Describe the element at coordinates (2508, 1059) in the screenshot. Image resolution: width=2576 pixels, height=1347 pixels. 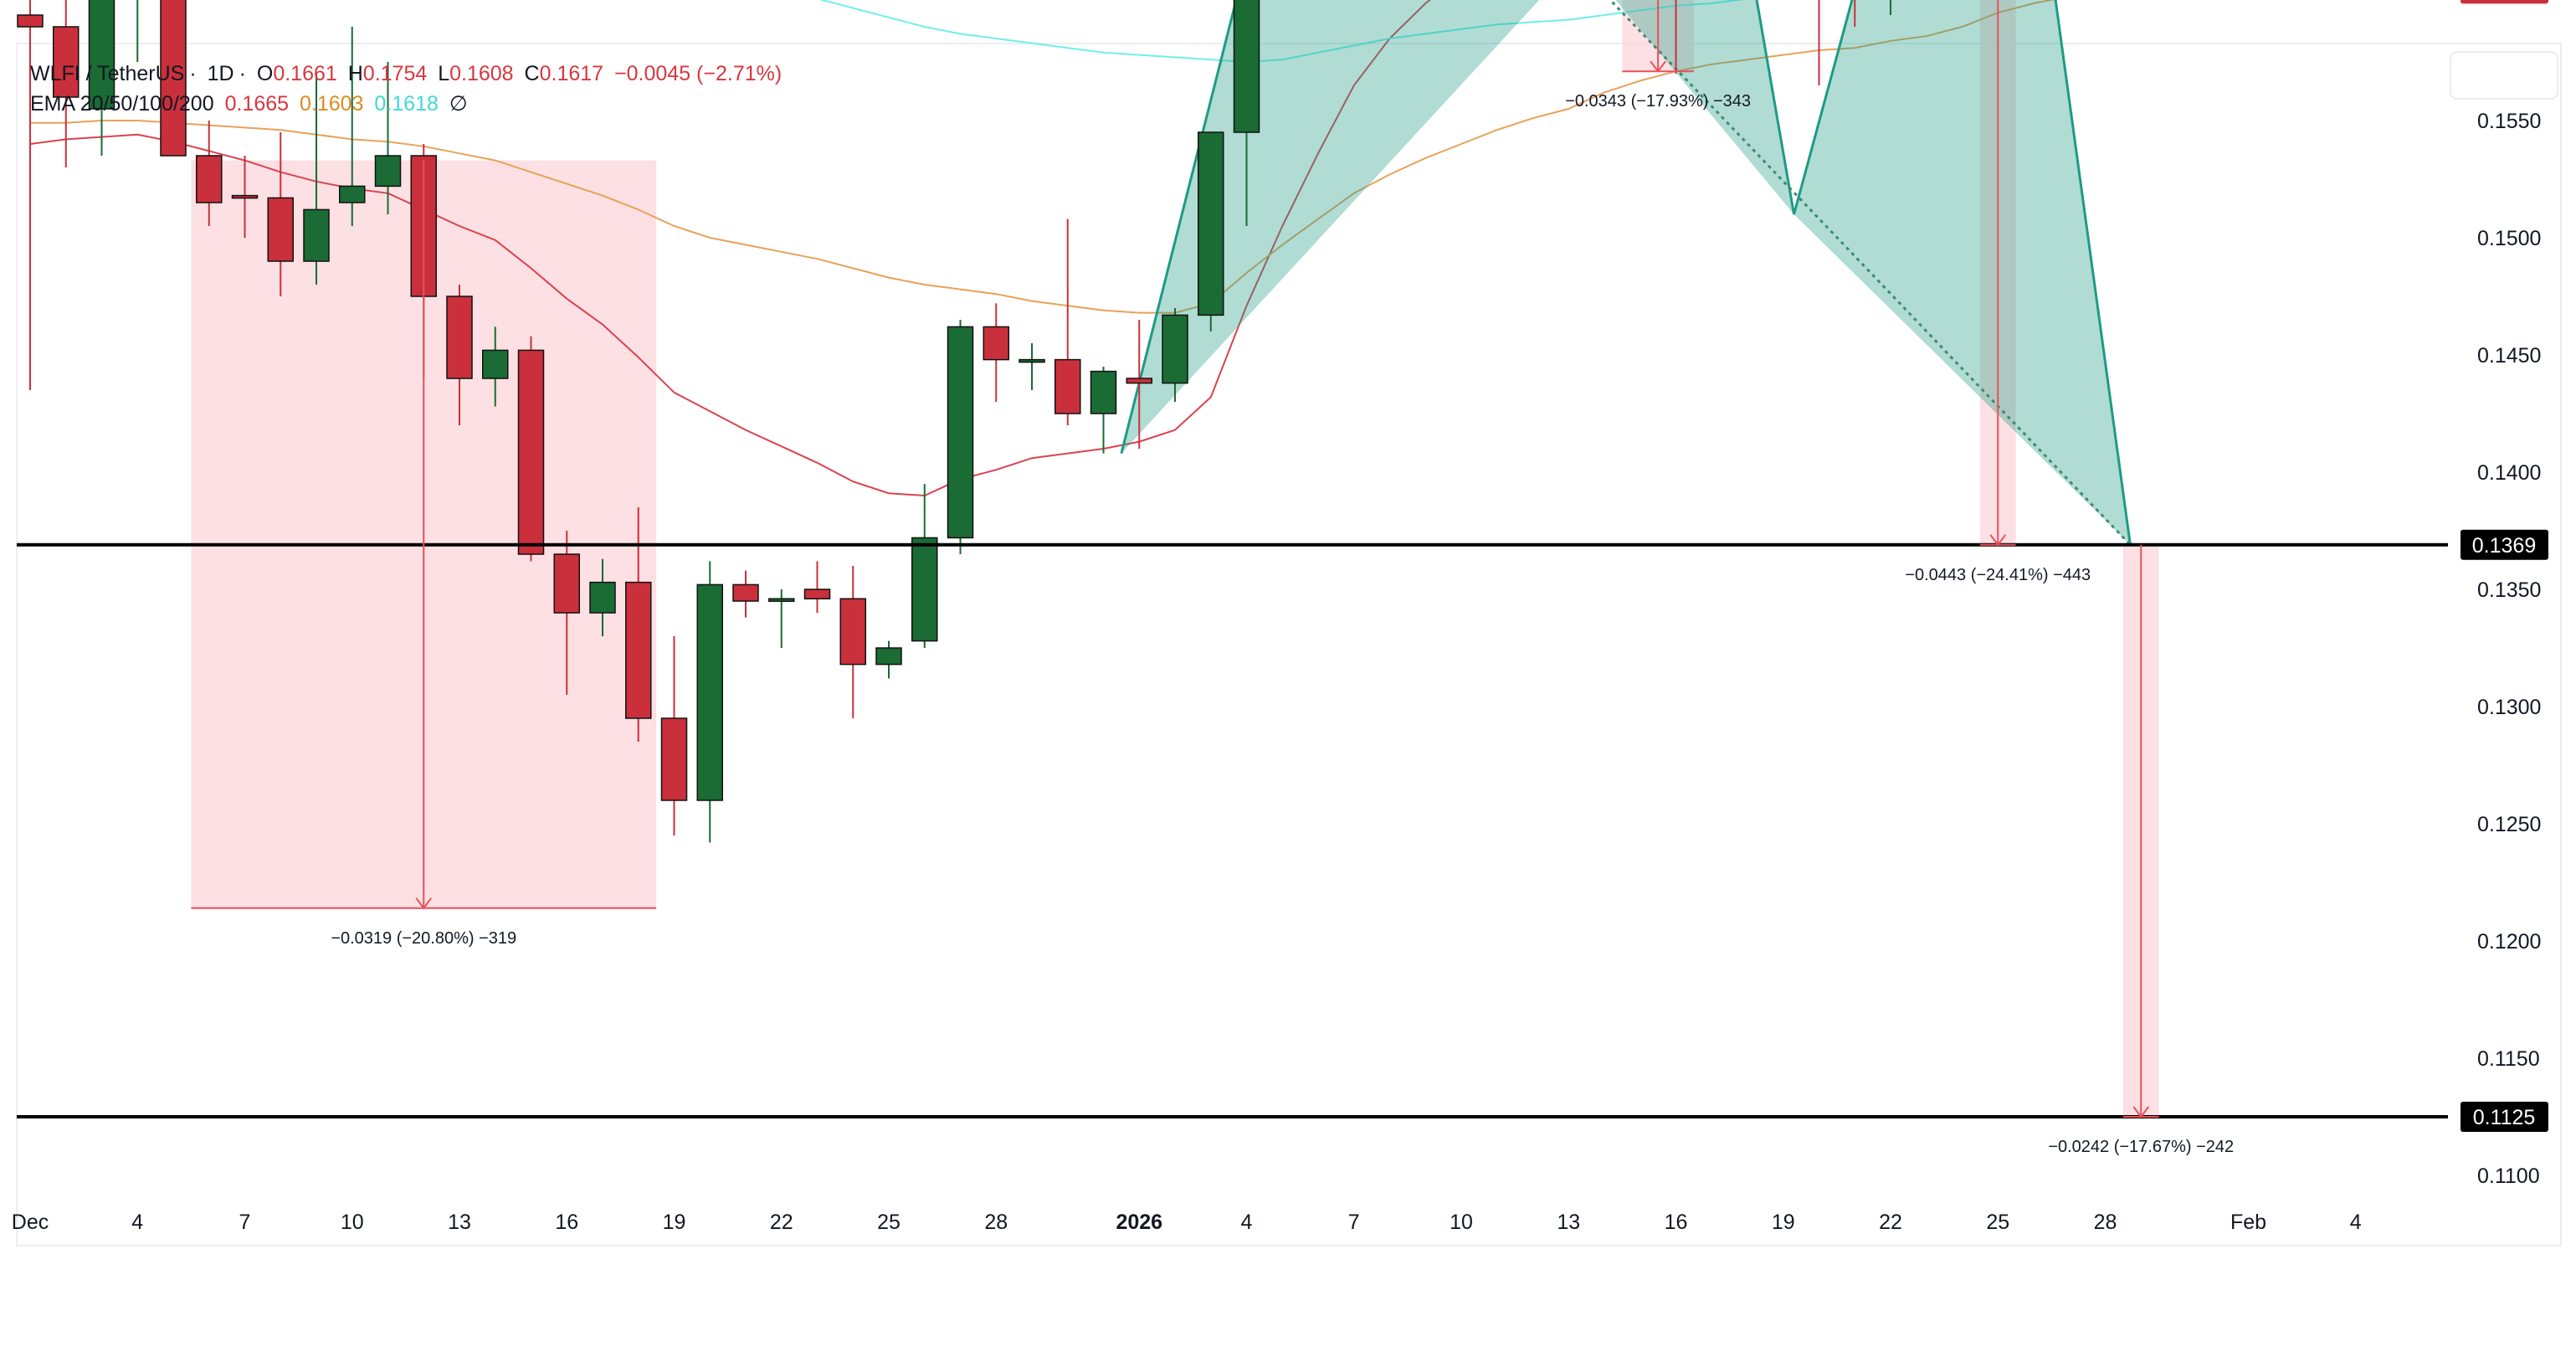
I see `y-tick-label: 0.1150` at that location.